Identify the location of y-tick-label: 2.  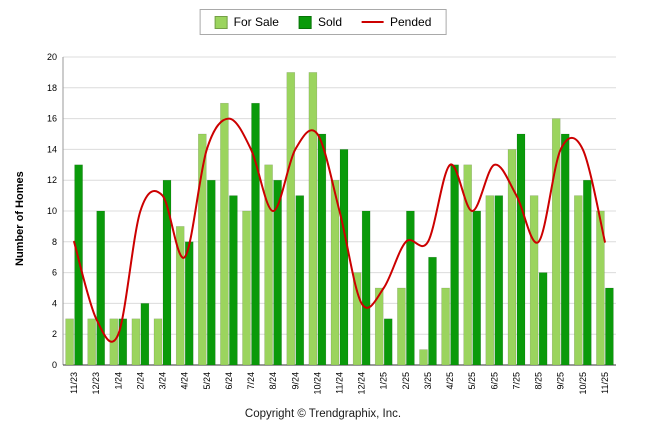
(54, 334).